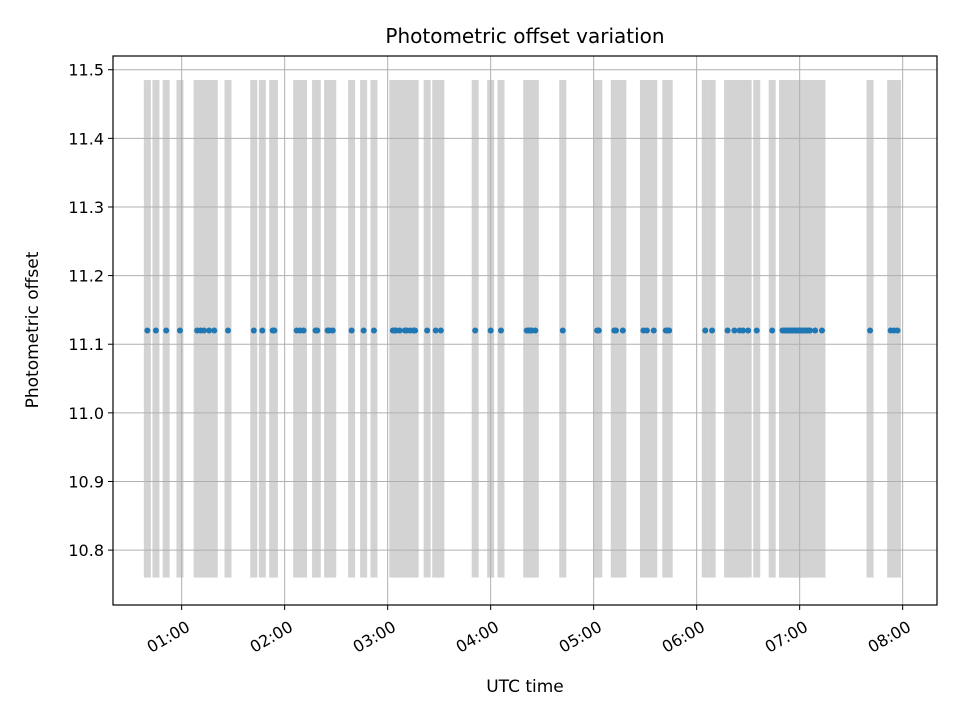  Describe the element at coordinates (86, 276) in the screenshot. I see `y-tick-label: 11.2` at that location.